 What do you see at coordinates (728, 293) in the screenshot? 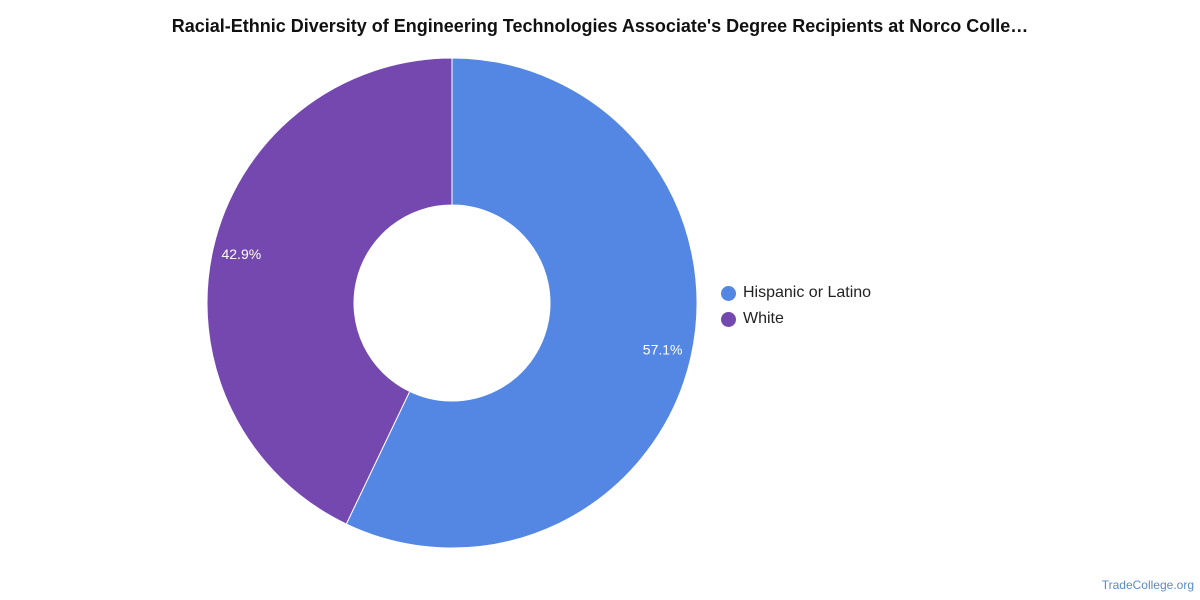
I see `legend-swatch-hispanic-or-latino` at bounding box center [728, 293].